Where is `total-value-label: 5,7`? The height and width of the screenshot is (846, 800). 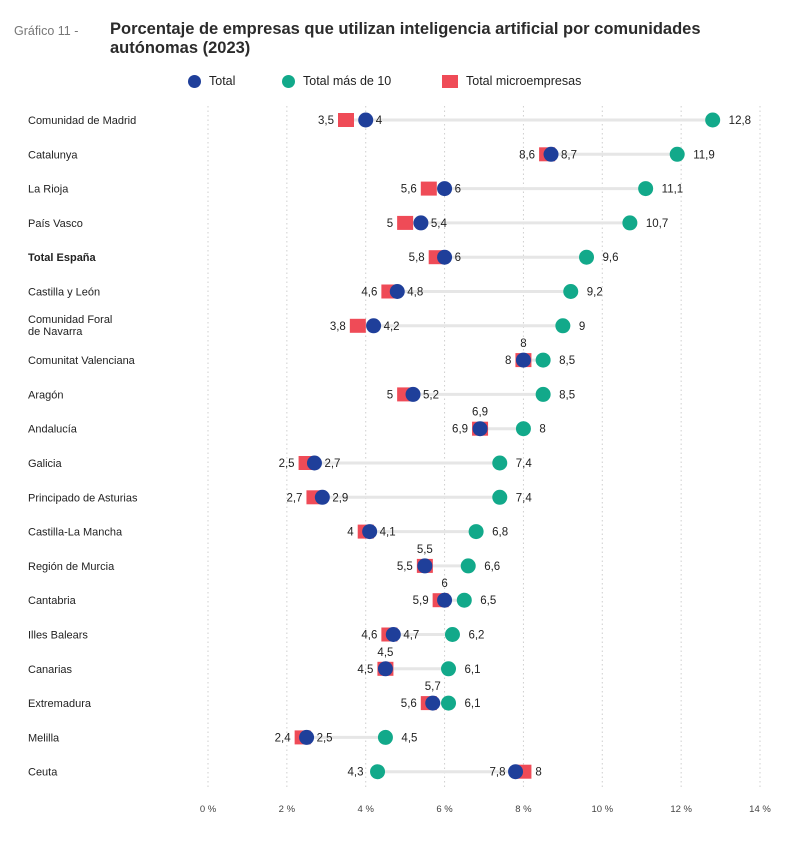
total-value-label: 5,7 is located at coordinates (433, 687).